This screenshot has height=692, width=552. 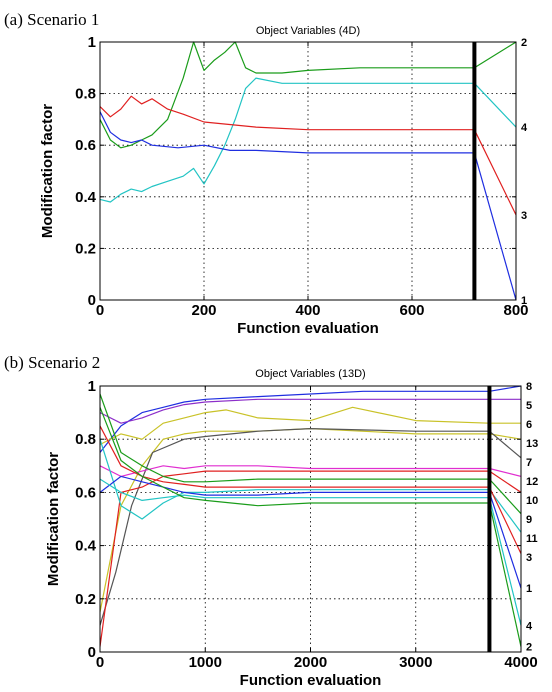 What do you see at coordinates (205, 662) in the screenshot?
I see `x-tick-label: 1000` at bounding box center [205, 662].